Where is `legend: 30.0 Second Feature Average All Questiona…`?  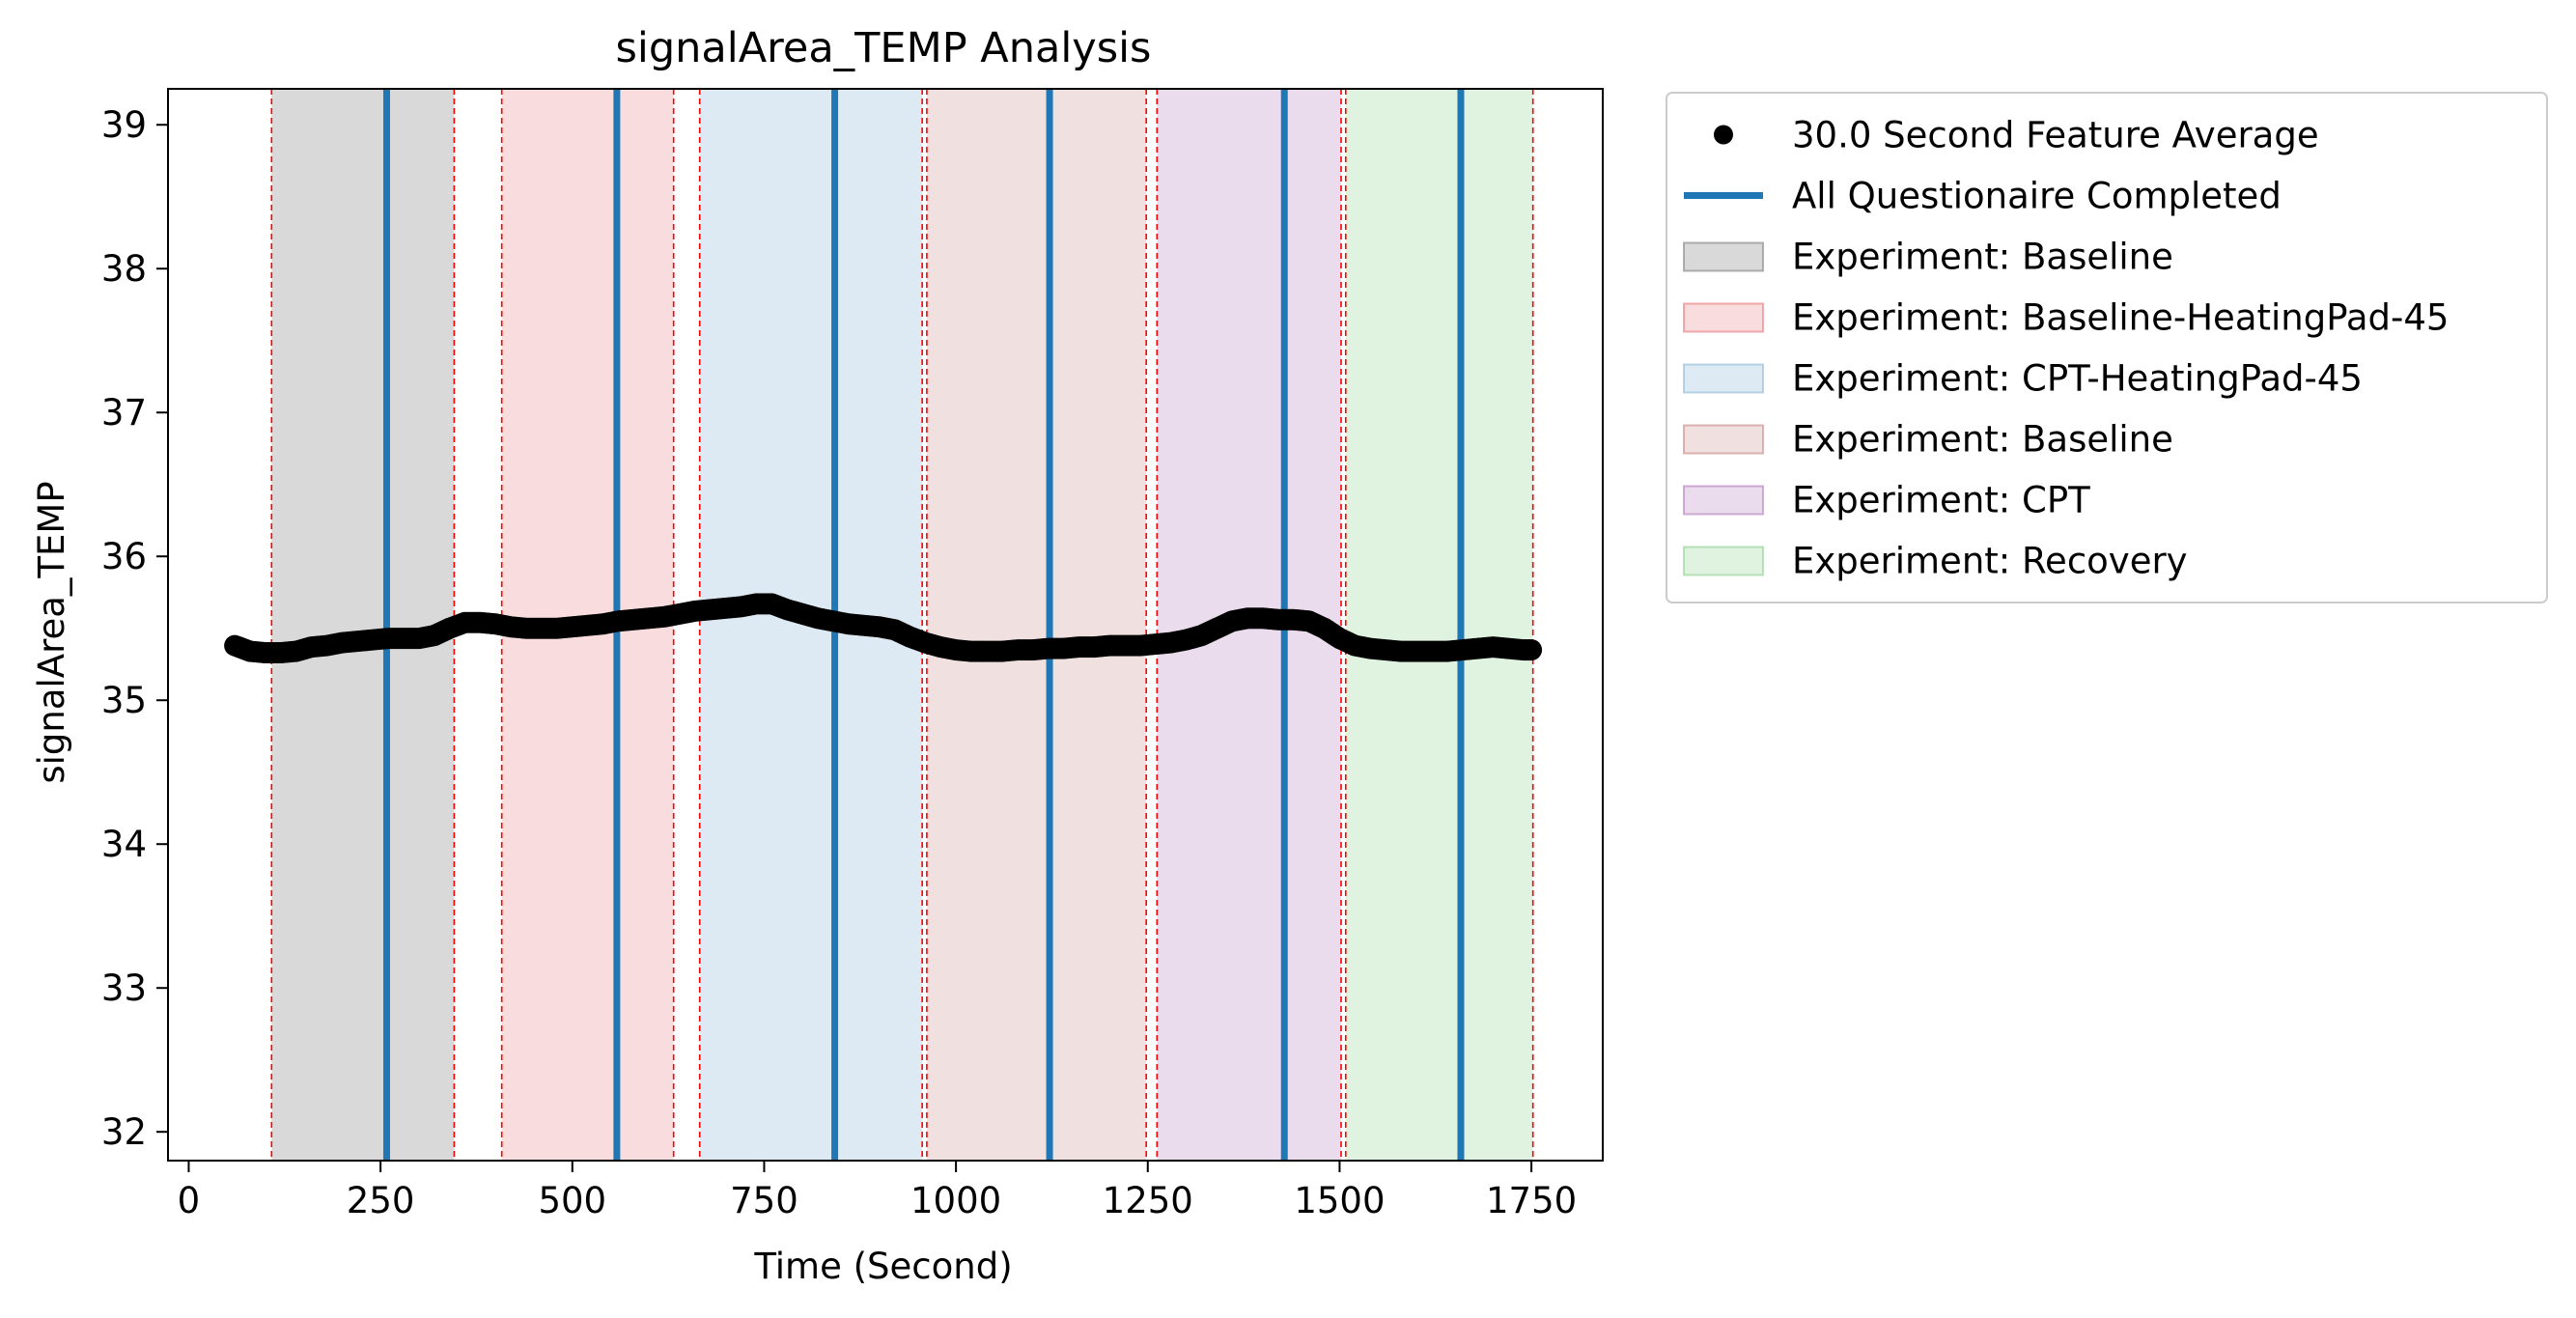
legend: 30.0 Second Feature Average All Questiona… is located at coordinates (2107, 348).